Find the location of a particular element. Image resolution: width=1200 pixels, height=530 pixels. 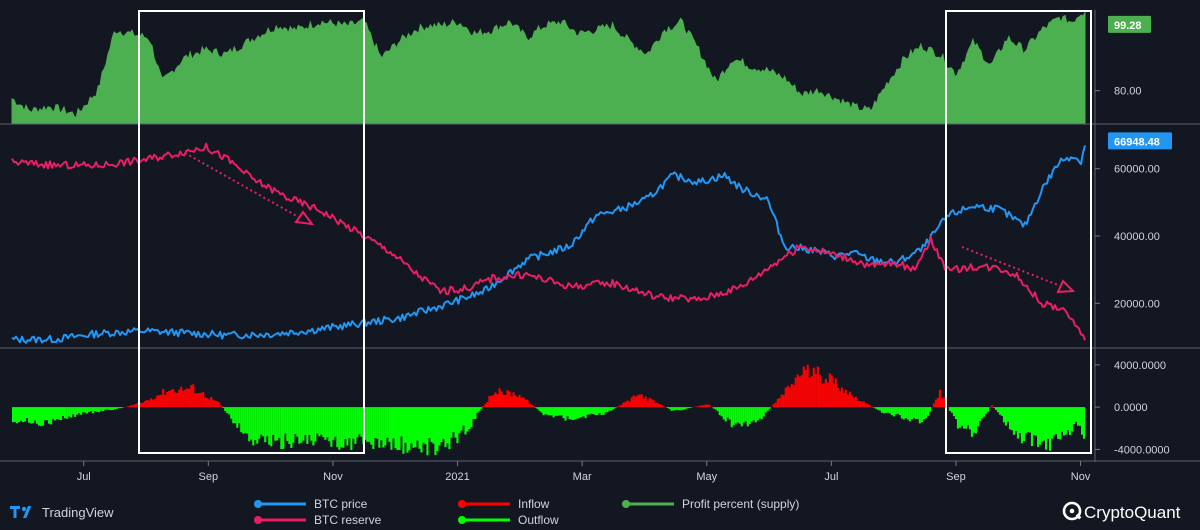

cryptoquant-logo-icon is located at coordinates (1072, 511).